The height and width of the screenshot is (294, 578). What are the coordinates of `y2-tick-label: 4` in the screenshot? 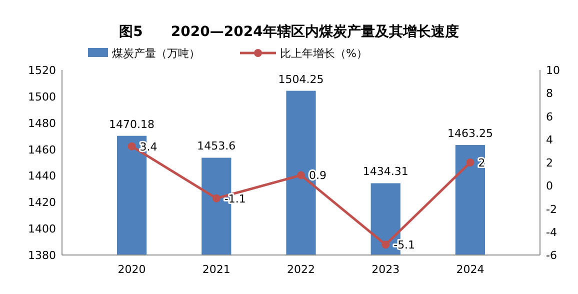 It's located at (549, 139).